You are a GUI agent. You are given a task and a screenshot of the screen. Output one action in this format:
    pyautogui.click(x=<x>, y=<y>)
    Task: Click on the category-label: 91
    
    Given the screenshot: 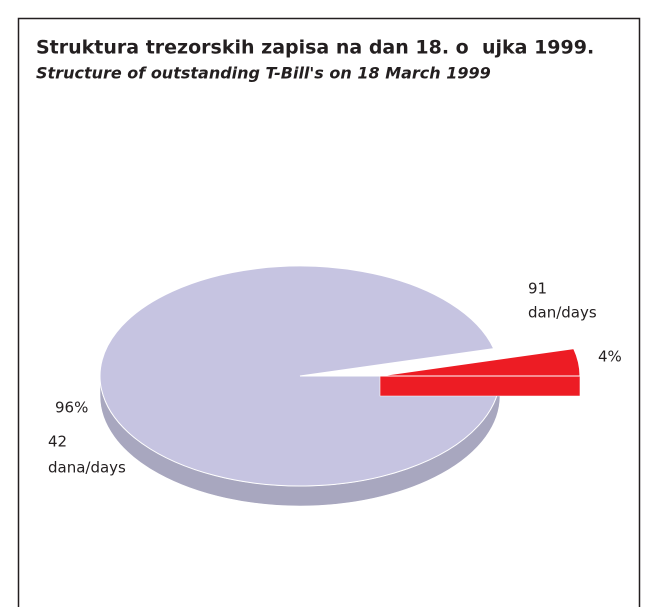 What is the action you would take?
    pyautogui.click(x=537, y=289)
    